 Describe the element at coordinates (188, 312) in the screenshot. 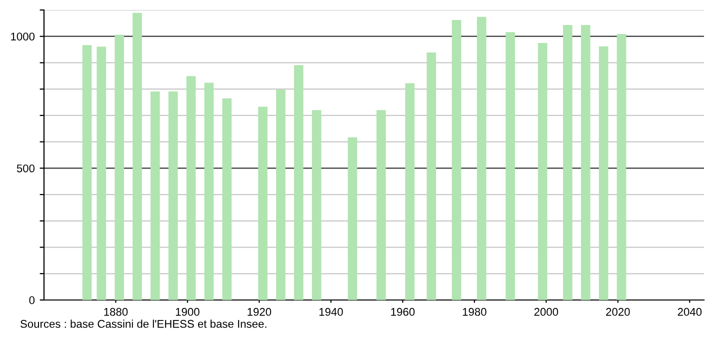

I see `x-tick-label: 1900` at that location.